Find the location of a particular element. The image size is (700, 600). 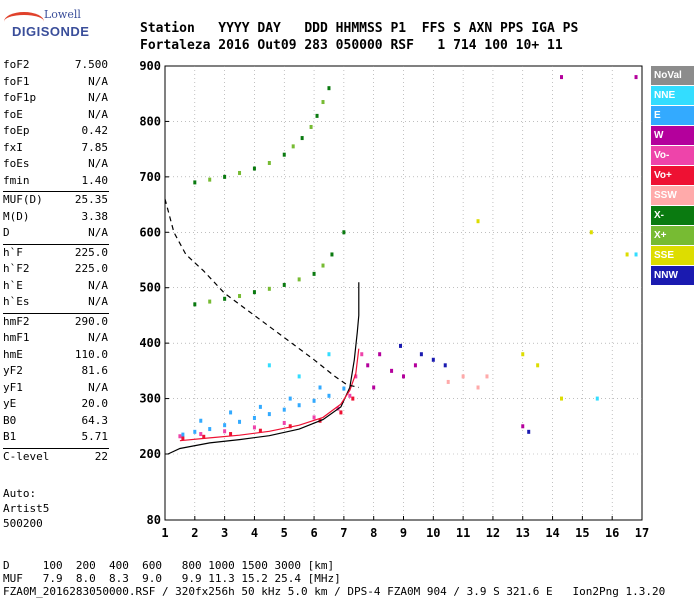

legend-item: X+ is located at coordinates (672, 235).